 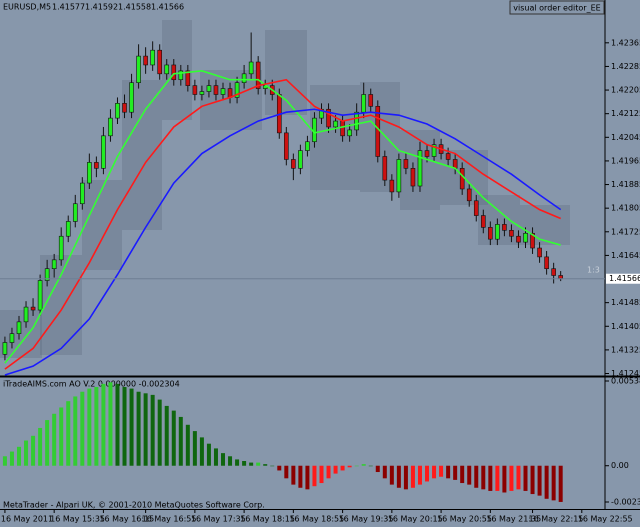 What do you see at coordinates (218, 519) in the screenshot?
I see `x-tick-label: 16 May 17:35` at bounding box center [218, 519].